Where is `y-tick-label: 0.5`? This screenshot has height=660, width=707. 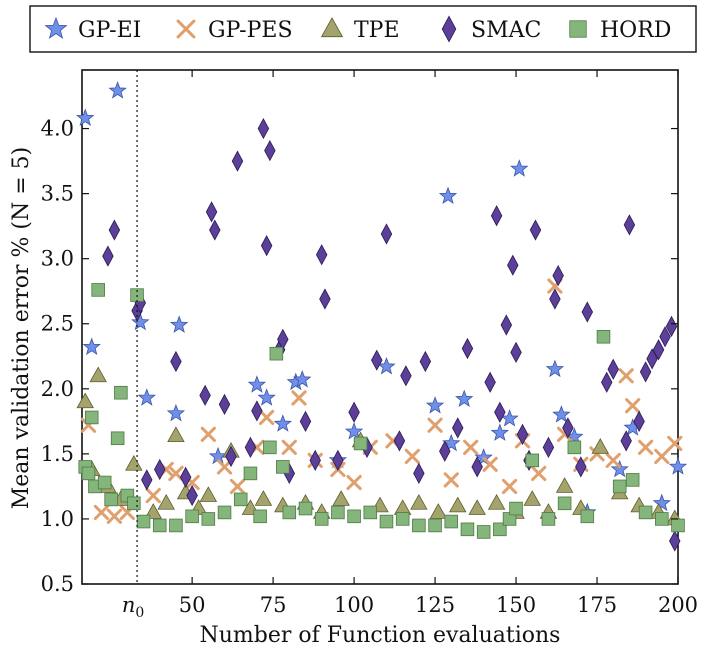 y-tick-label: 0.5 is located at coordinates (57, 584).